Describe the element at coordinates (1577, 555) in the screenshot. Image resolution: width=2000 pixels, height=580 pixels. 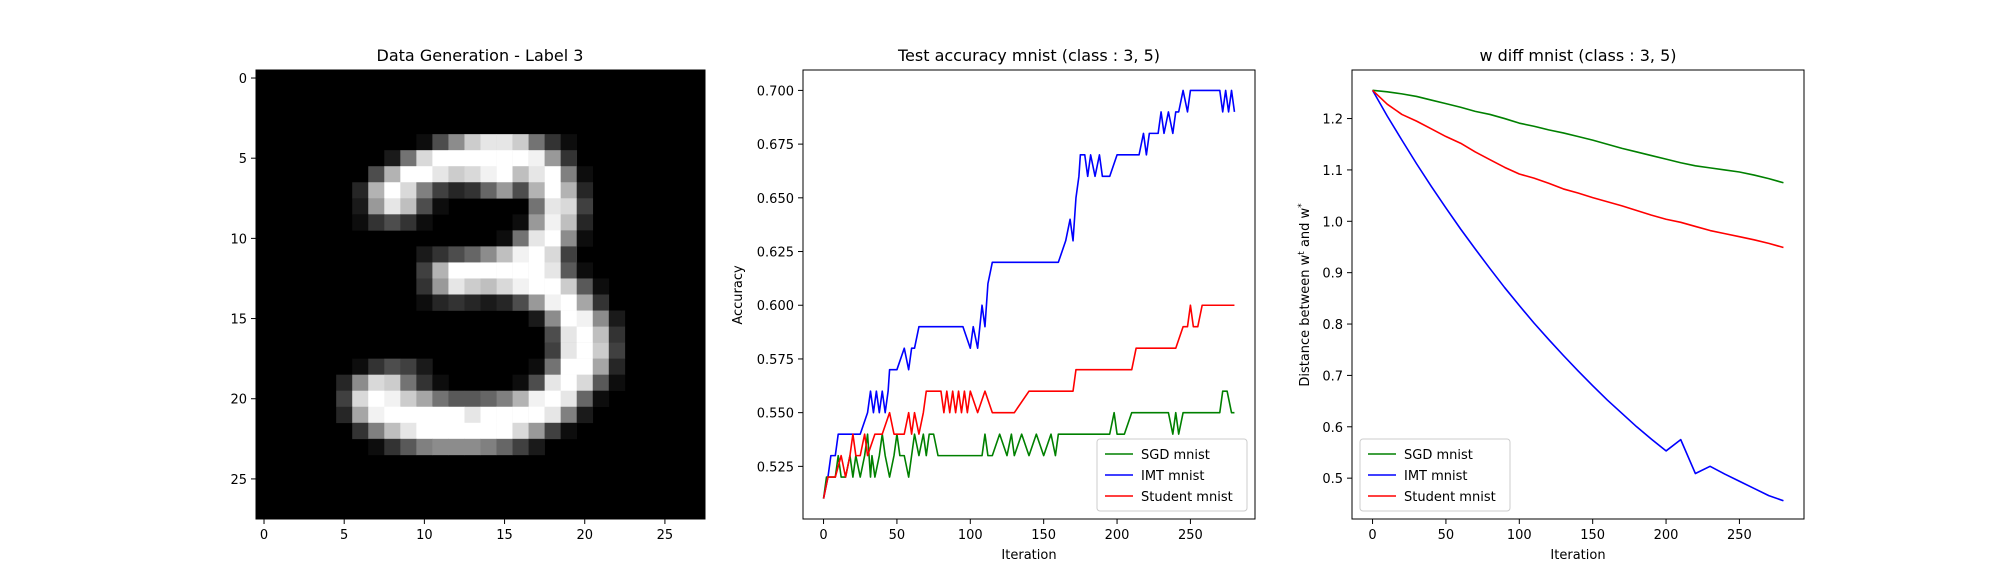
I see `wdiff-xlabel: Iteration` at that location.